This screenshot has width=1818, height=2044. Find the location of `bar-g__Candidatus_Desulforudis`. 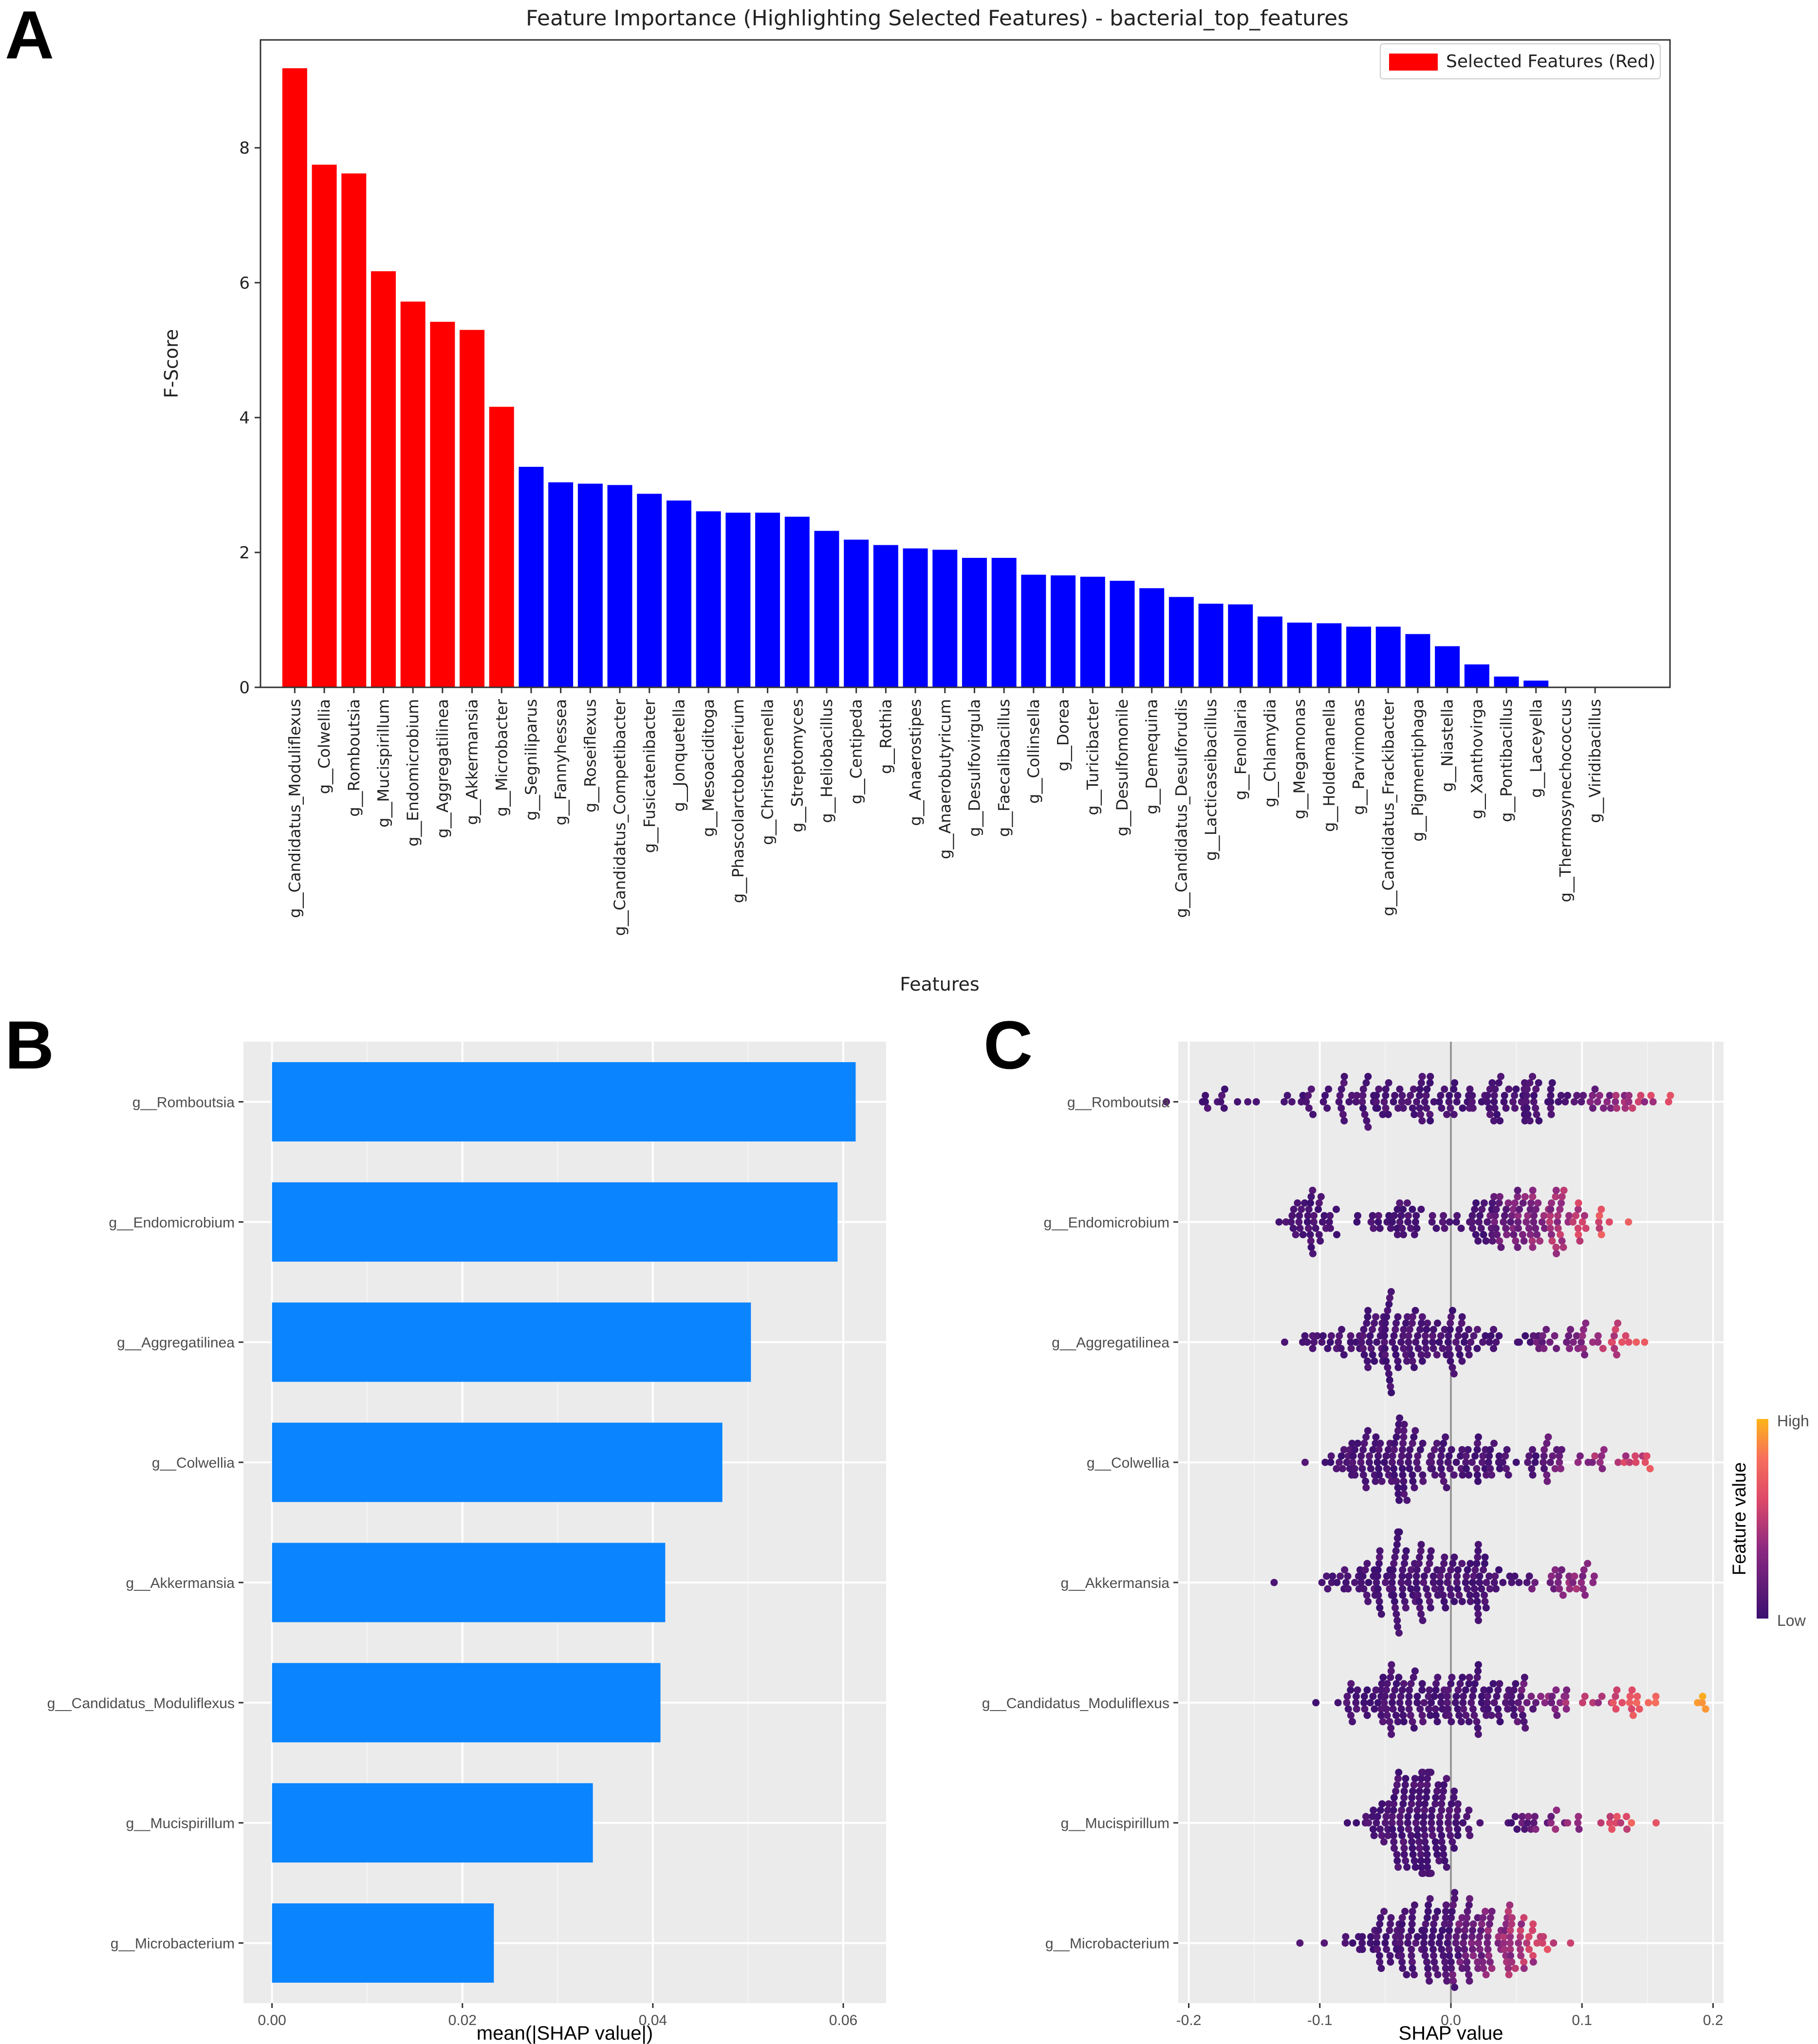

bar-g__Candidatus_Desulforudis is located at coordinates (1181, 642).